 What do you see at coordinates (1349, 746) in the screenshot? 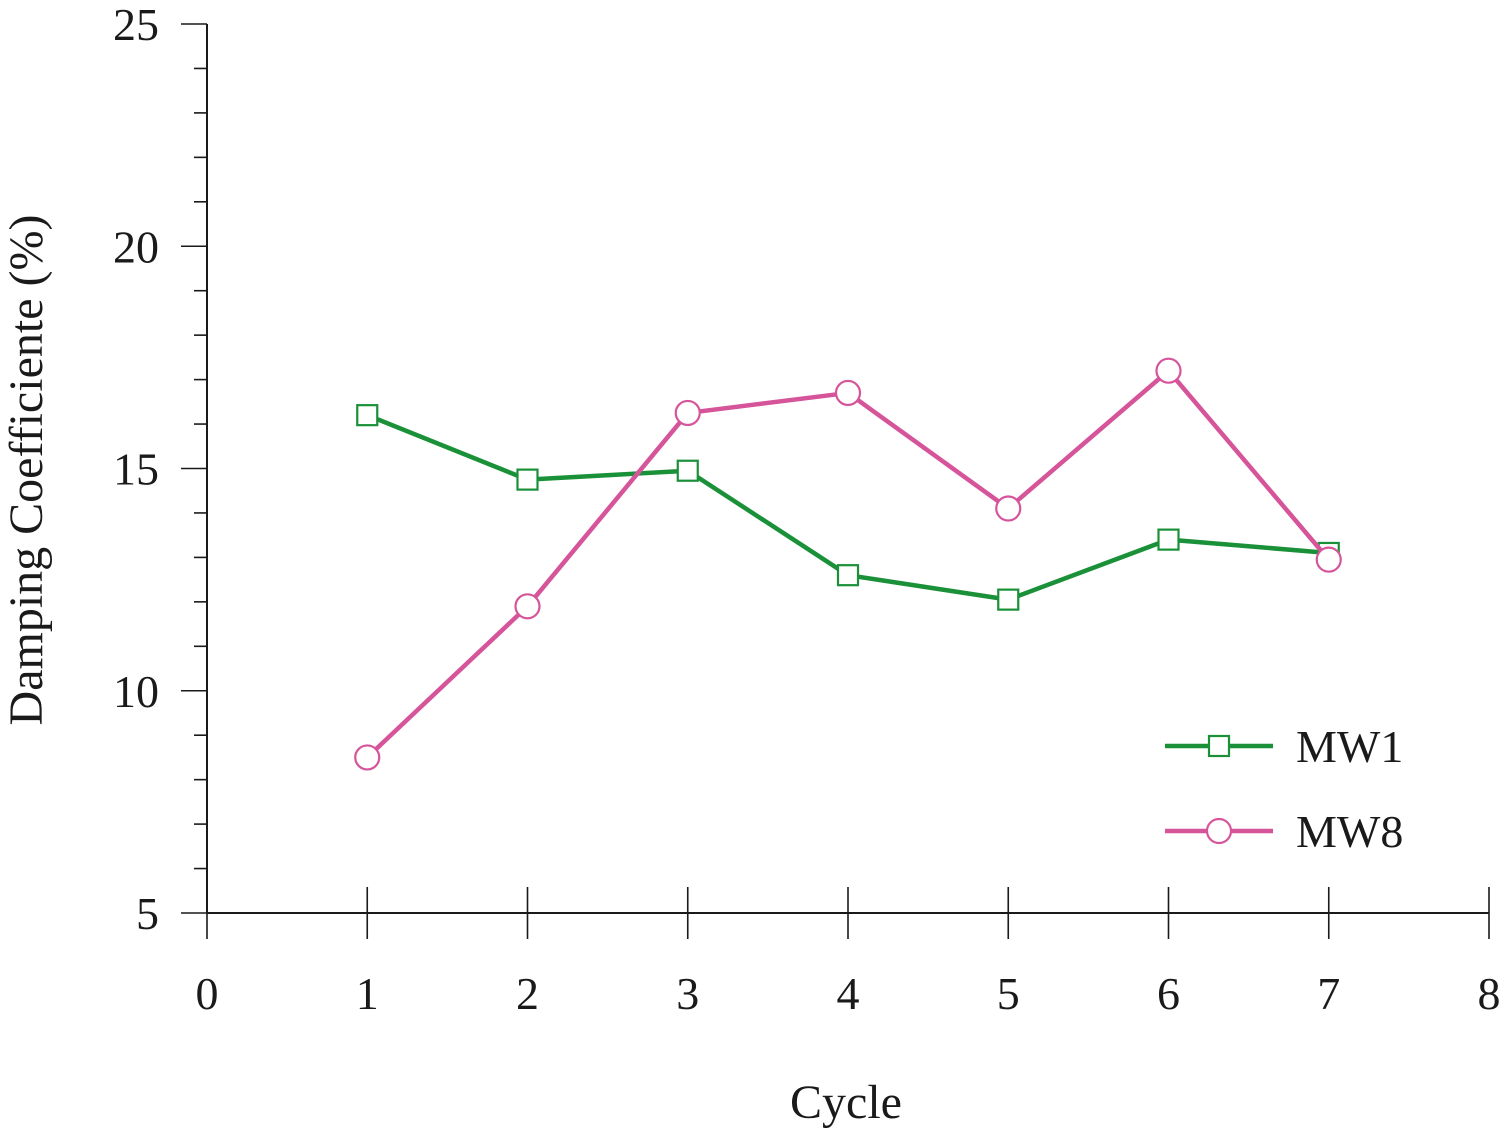
I see `legend-label: MW1` at bounding box center [1349, 746].